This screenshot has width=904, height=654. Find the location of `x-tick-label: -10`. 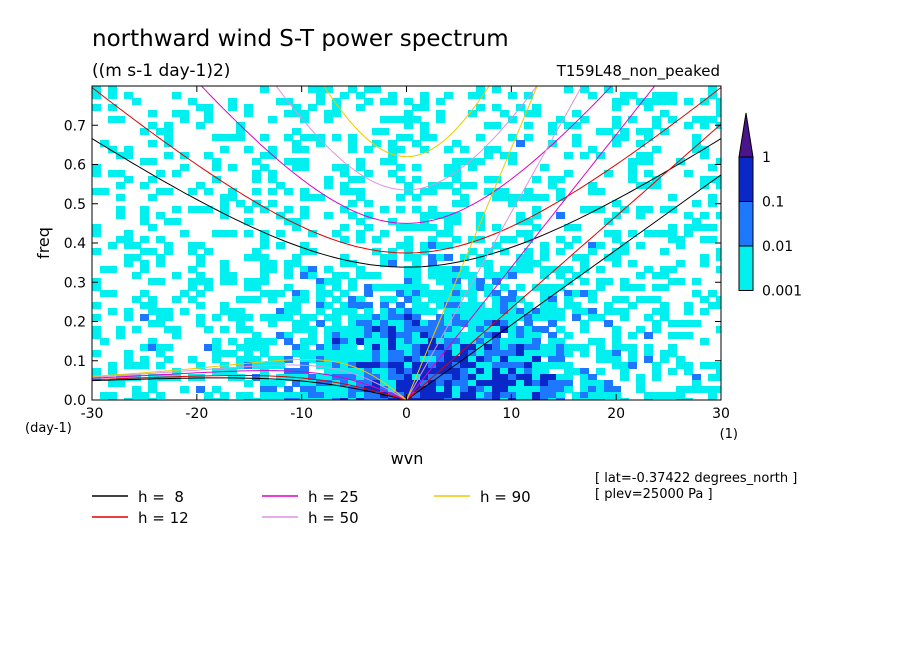

x-tick-label: -10 is located at coordinates (301, 414).